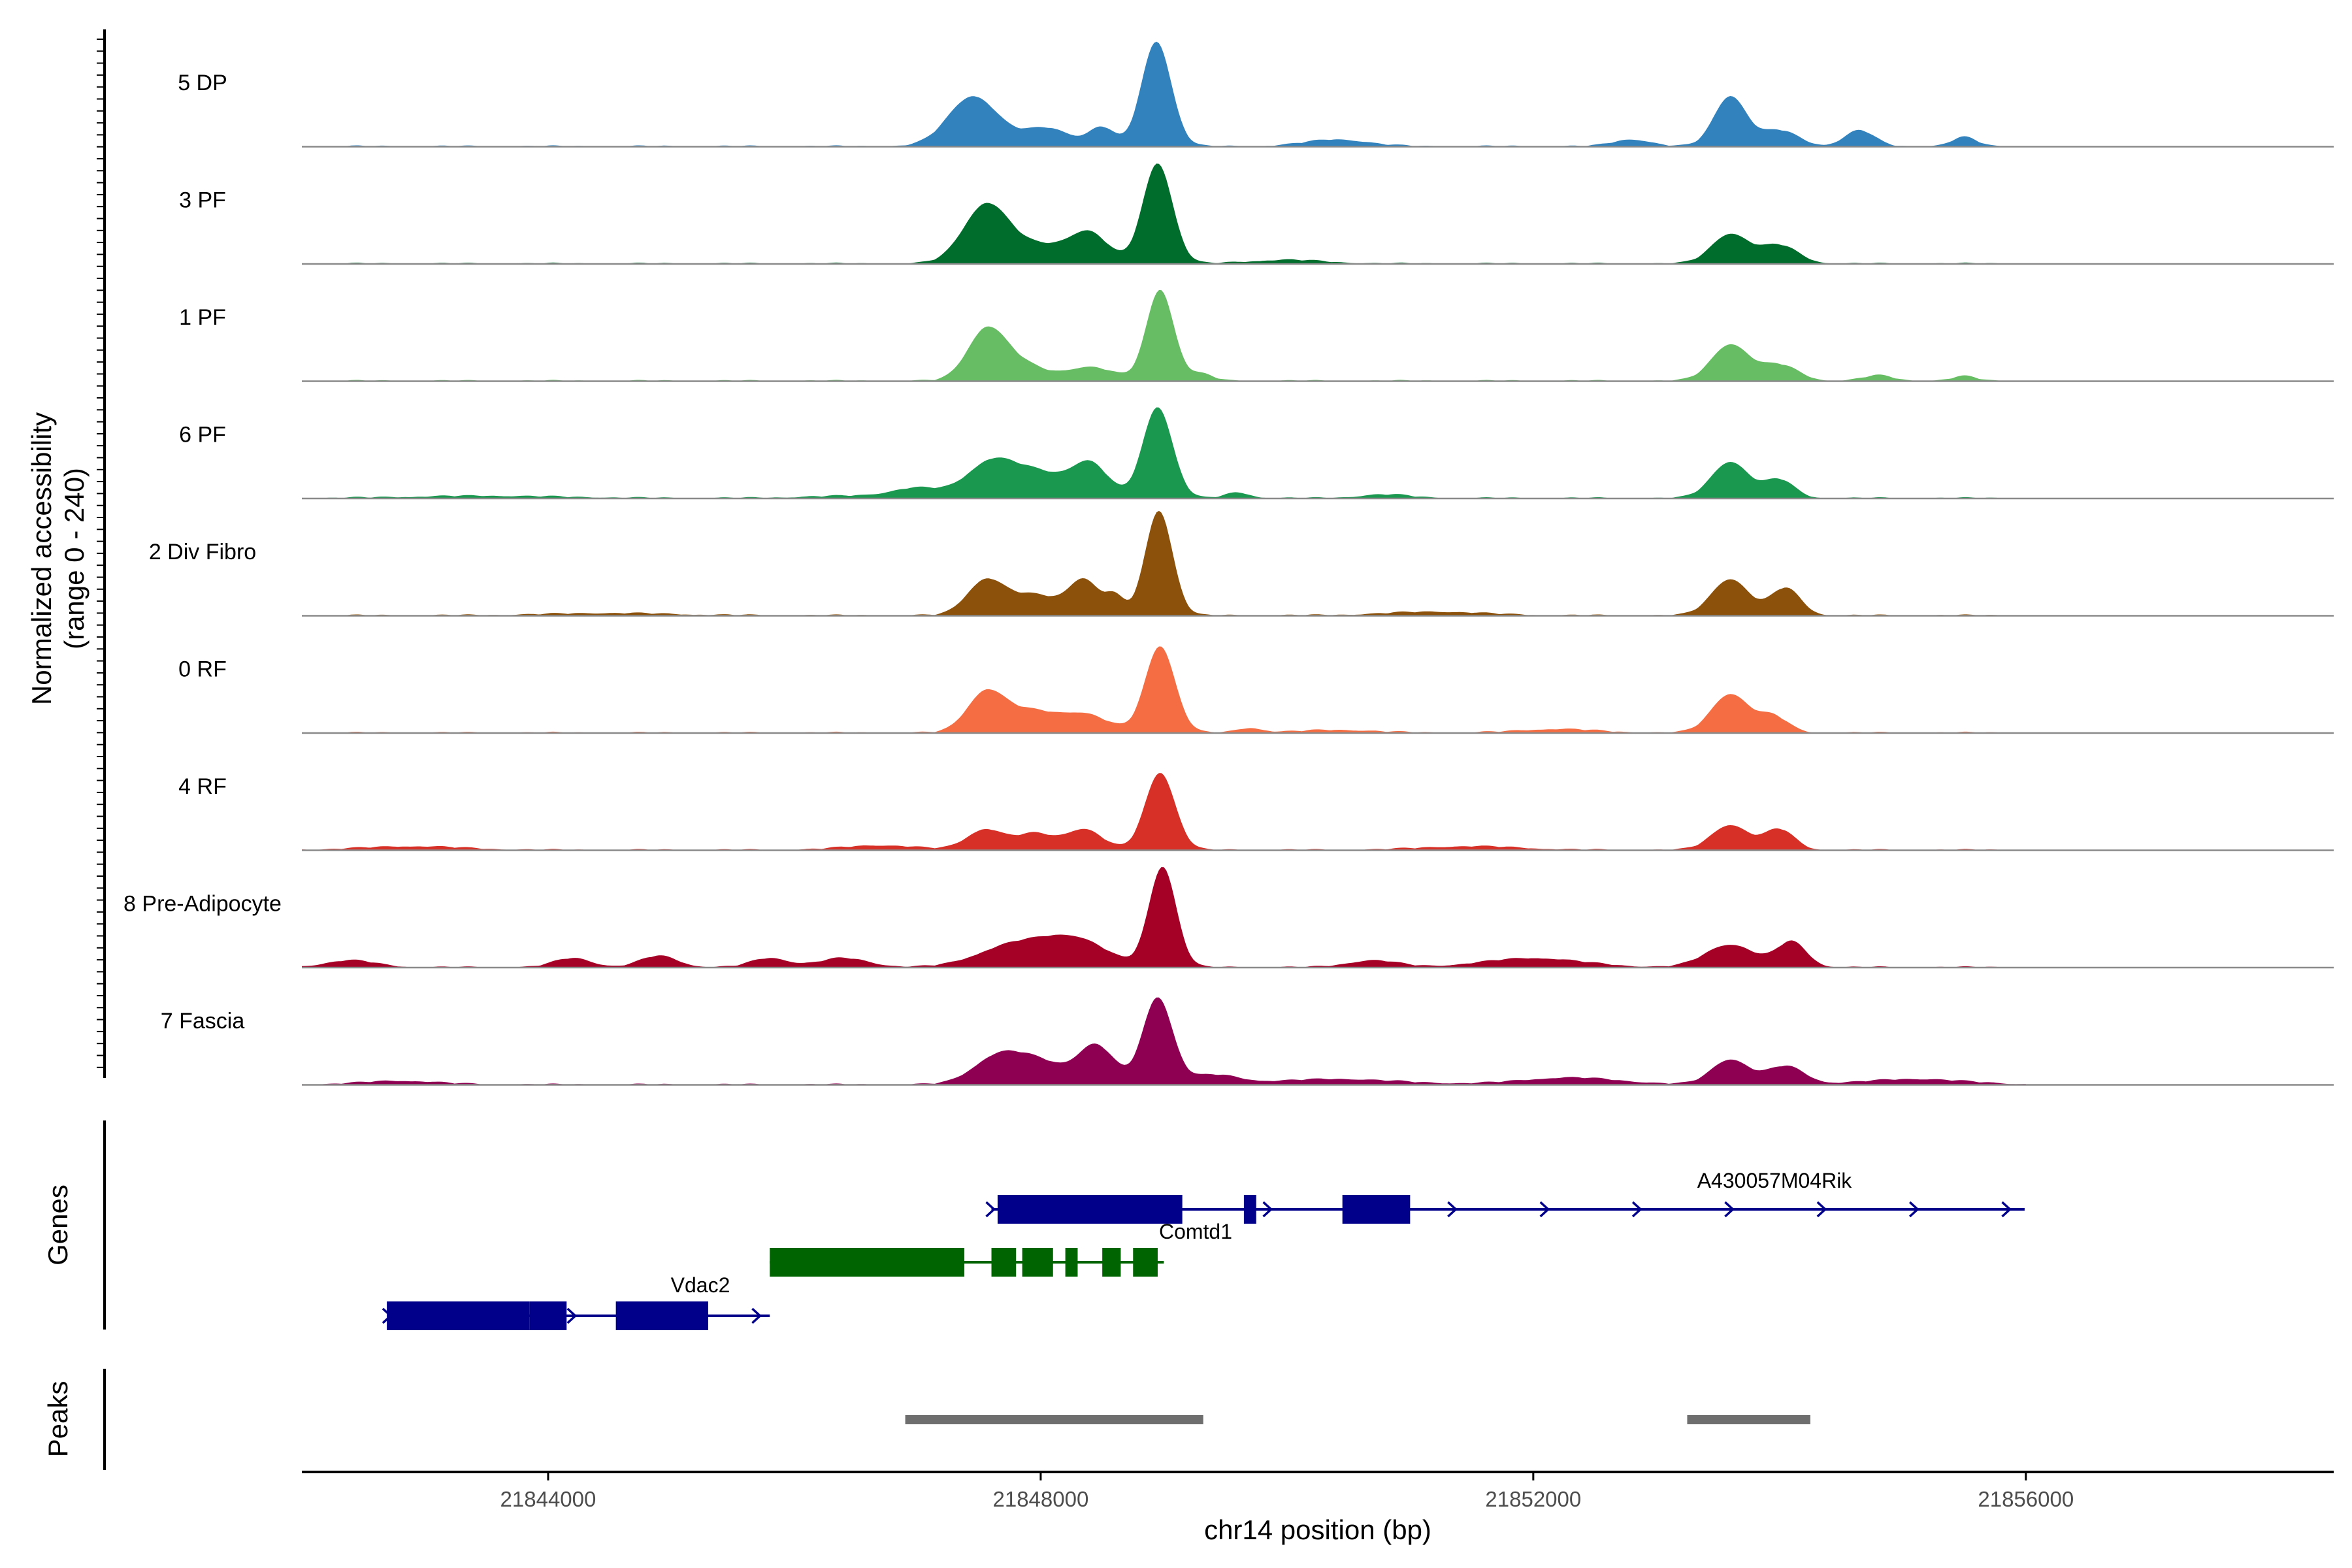  I want to click on y-axis-title-line1: Normalized accessibility, so click(41, 558).